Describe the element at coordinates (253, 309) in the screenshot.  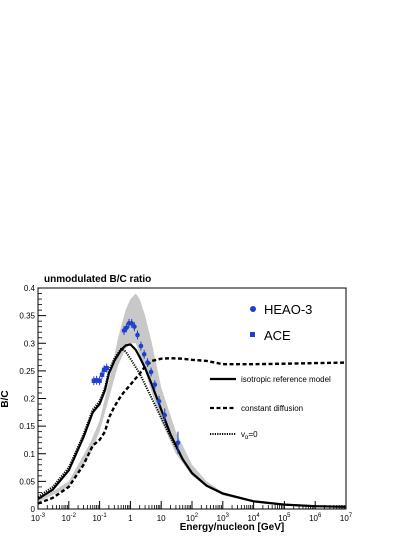
I see `legend-marker-heao3` at that location.